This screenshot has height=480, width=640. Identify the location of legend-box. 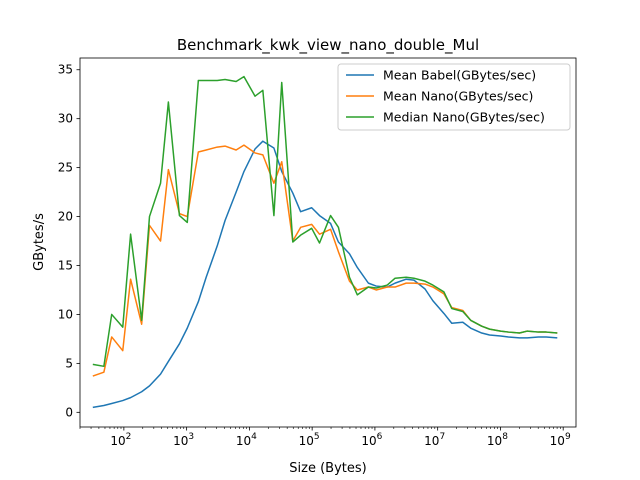
(454, 97).